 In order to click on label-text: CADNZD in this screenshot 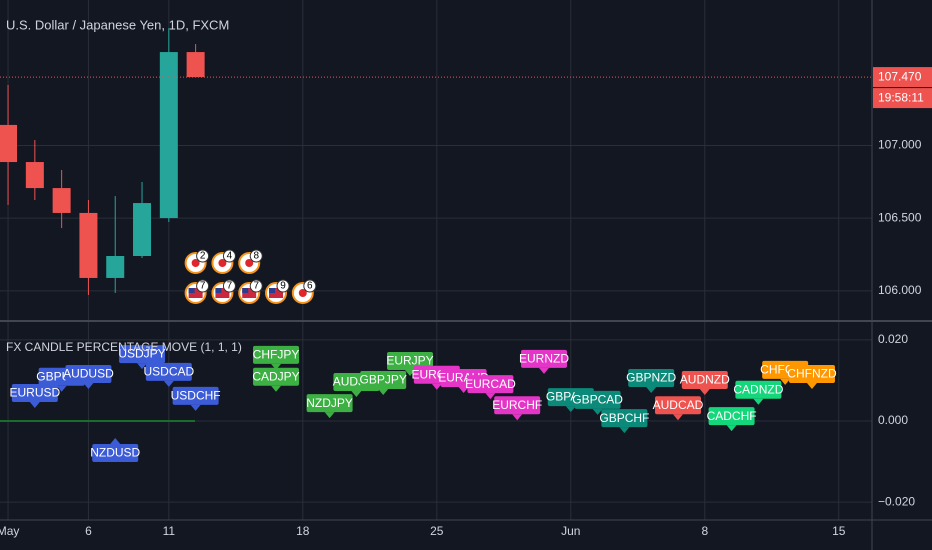, I will do `click(758, 389)`.